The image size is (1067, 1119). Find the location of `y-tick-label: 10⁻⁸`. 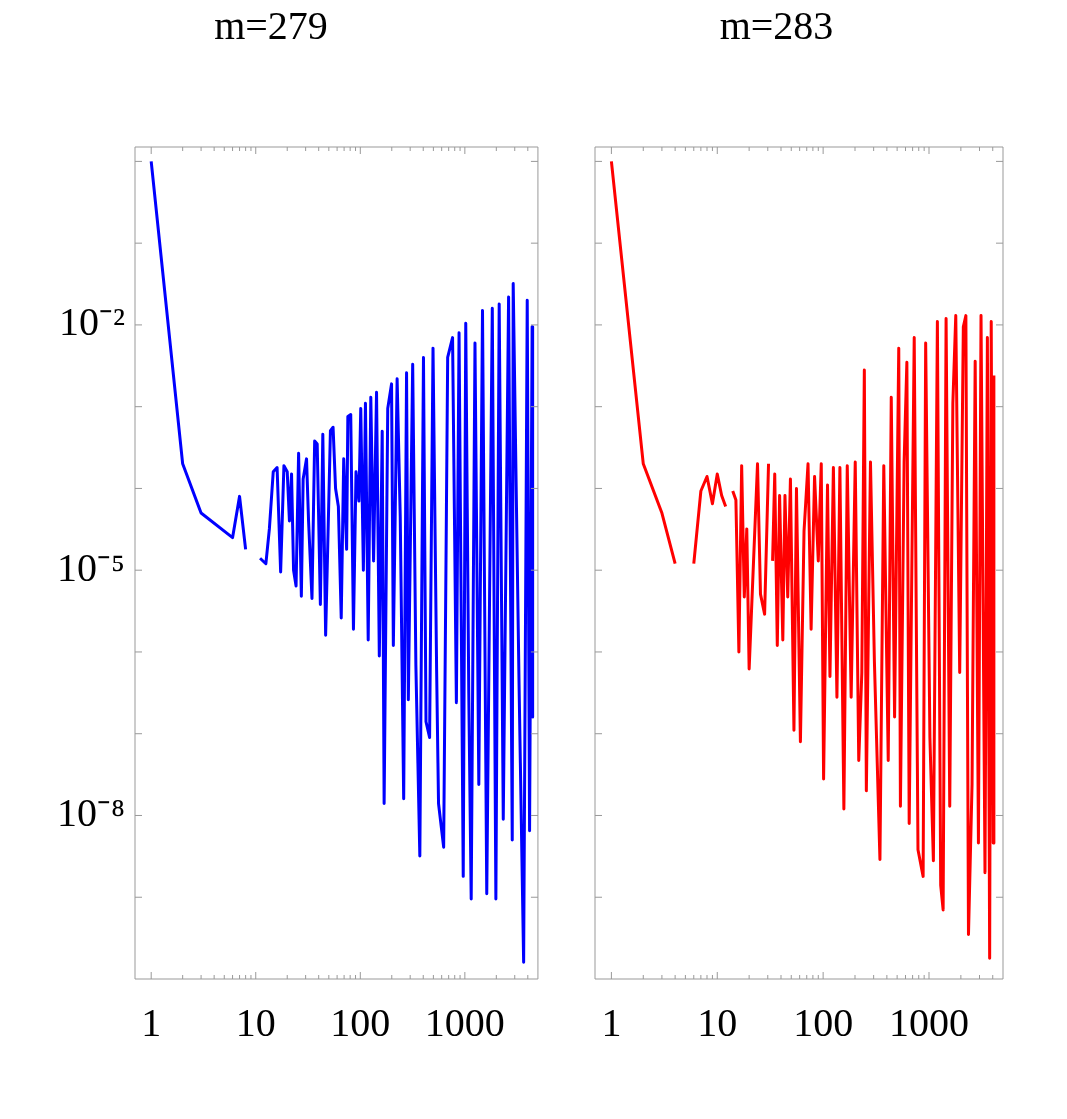

y-tick-label: 10⁻⁸ is located at coordinates (91, 812).